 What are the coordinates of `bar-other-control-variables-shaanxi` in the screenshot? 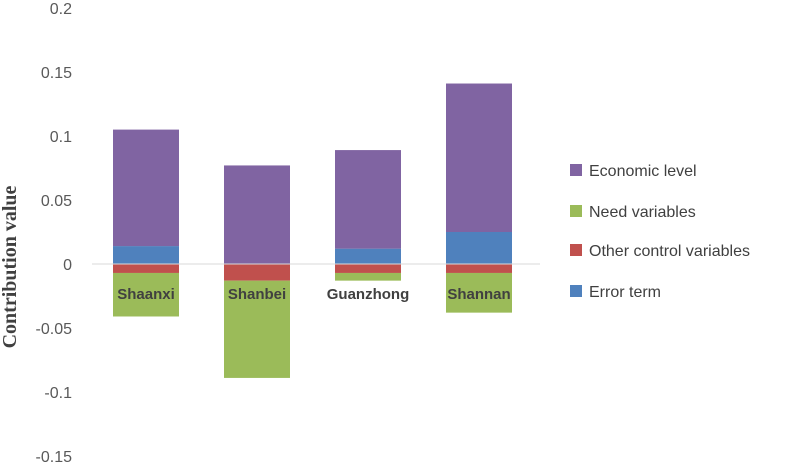 It's located at (146, 268).